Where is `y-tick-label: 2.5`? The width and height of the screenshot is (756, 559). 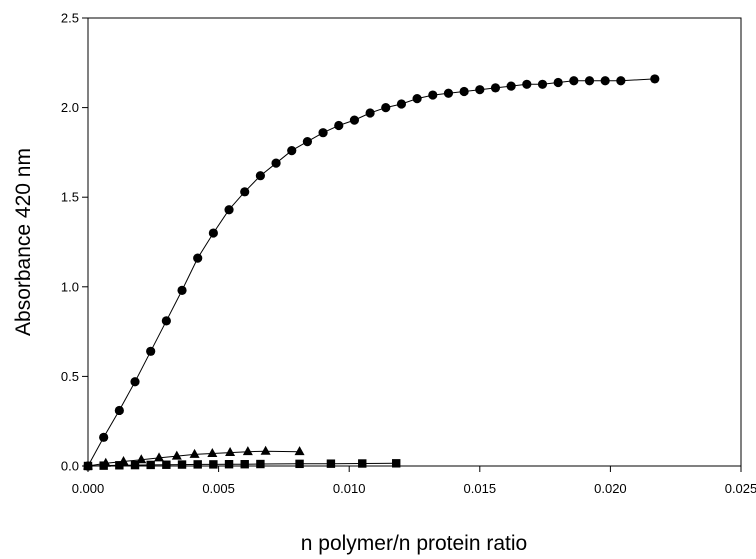 y-tick-label: 2.5 is located at coordinates (70, 18).